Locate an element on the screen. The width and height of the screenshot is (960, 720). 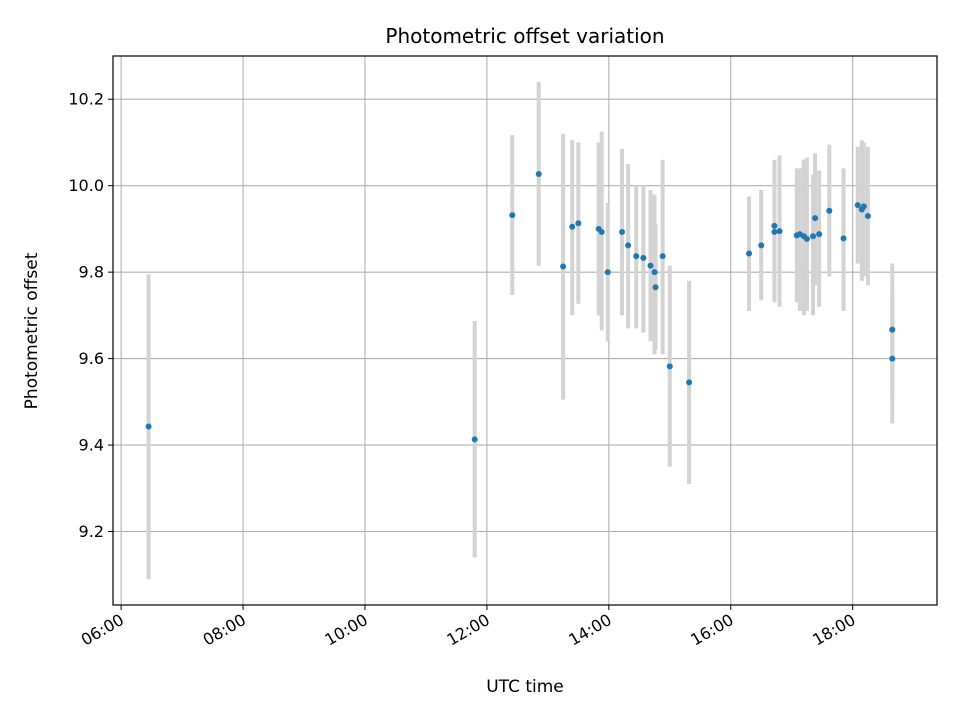
y-tick-label: 9.4 is located at coordinates (91, 445).